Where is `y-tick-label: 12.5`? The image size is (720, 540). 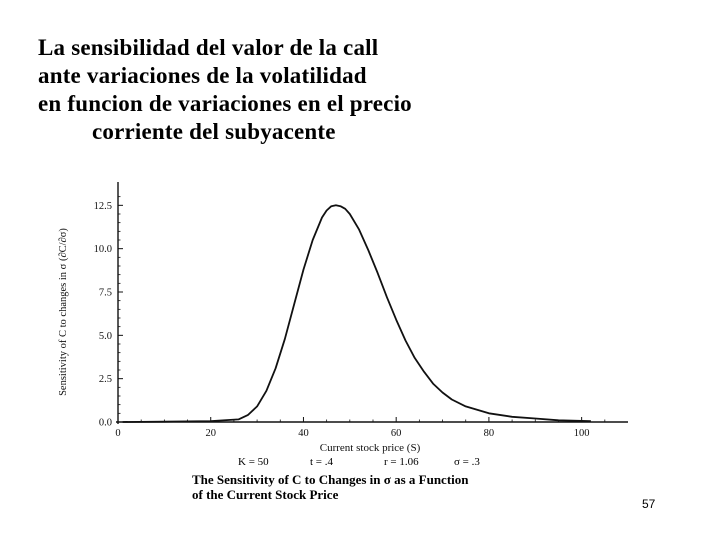
y-tick-label: 12.5 is located at coordinates (103, 206).